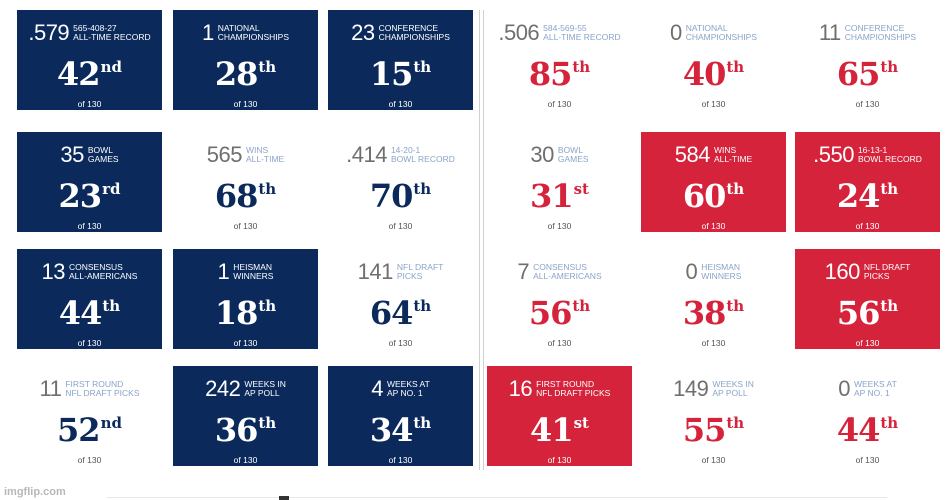 The height and width of the screenshot is (500, 948). I want to click on stat-label: FIRST ROUND NFL DRAFT PICKS, so click(102, 388).